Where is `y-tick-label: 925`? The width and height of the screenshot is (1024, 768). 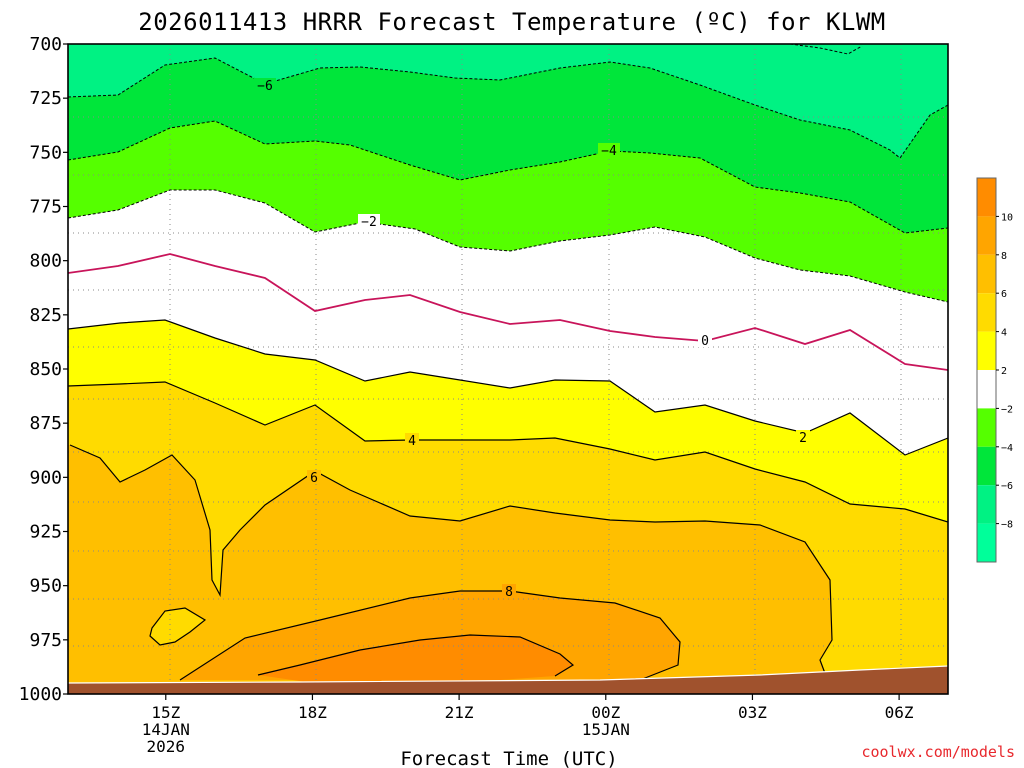
y-tick-label: 925 is located at coordinates (45, 532).